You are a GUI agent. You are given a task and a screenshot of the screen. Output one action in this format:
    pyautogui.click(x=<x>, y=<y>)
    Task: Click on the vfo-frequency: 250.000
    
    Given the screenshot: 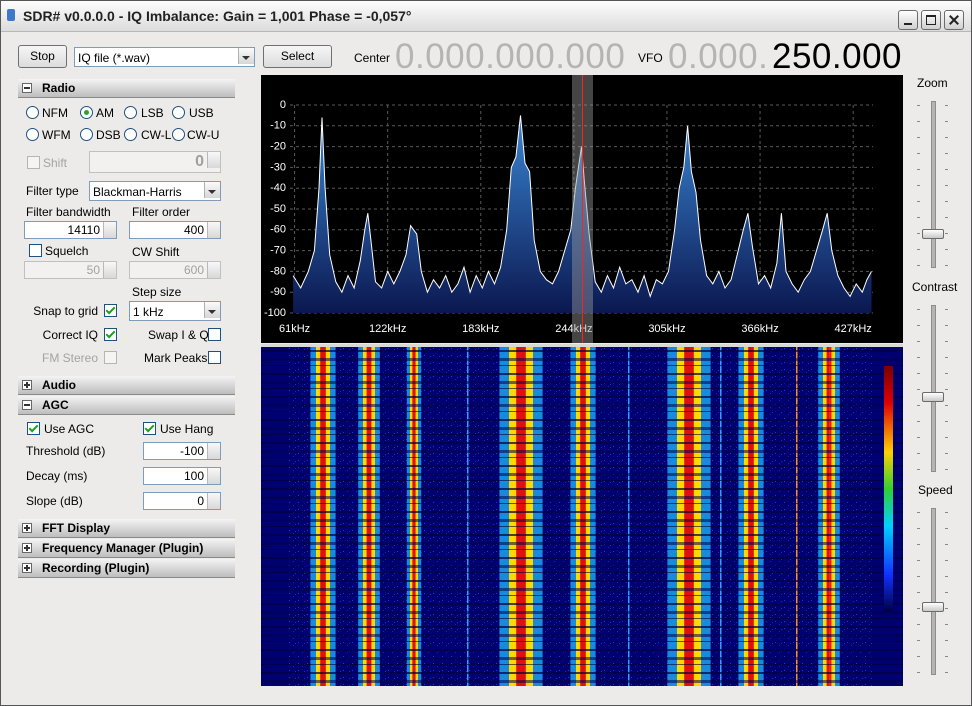 What is the action you would take?
    pyautogui.click(x=837, y=56)
    